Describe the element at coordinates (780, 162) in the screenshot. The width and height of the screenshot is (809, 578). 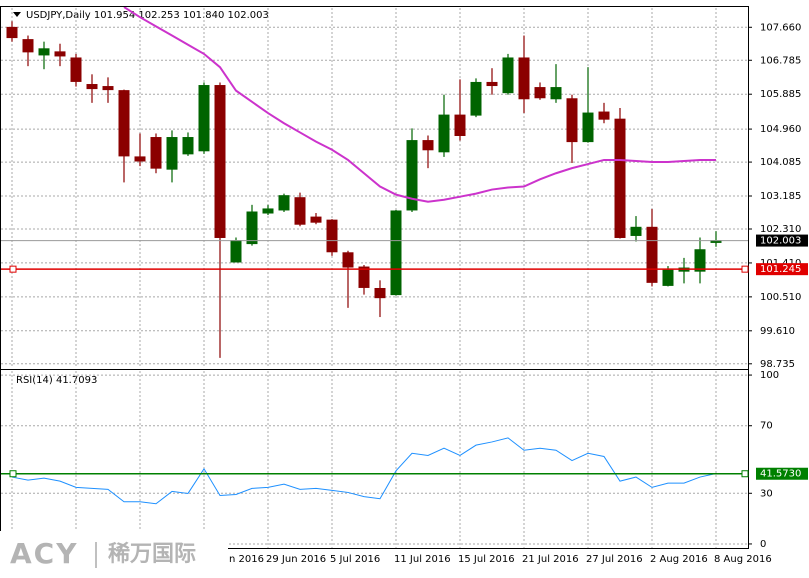
I see `y-tick-label: 104.085` at that location.